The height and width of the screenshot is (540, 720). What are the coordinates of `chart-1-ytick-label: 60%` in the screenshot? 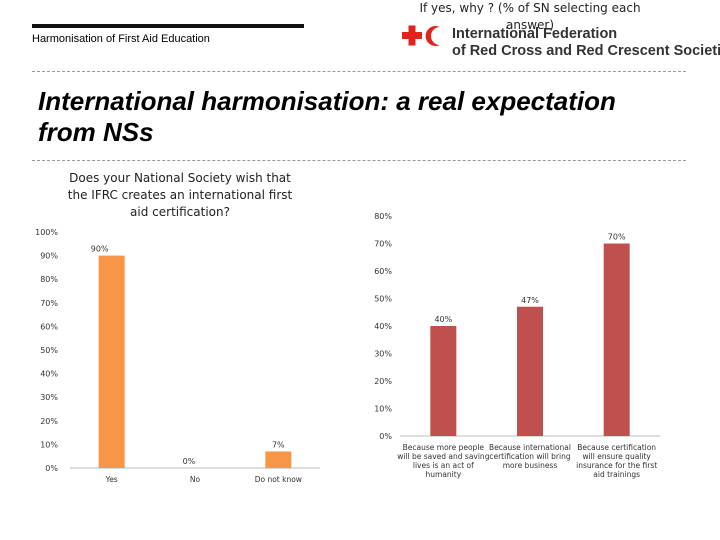 It's located at (49, 326).